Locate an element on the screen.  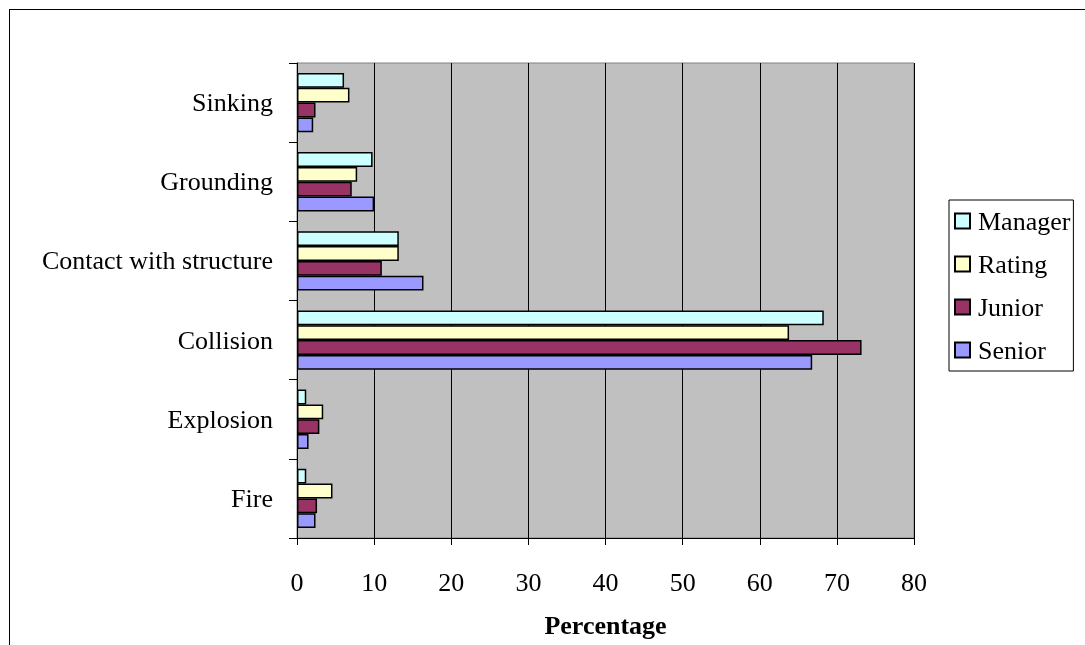
legend-label: Manager is located at coordinates (1024, 221).